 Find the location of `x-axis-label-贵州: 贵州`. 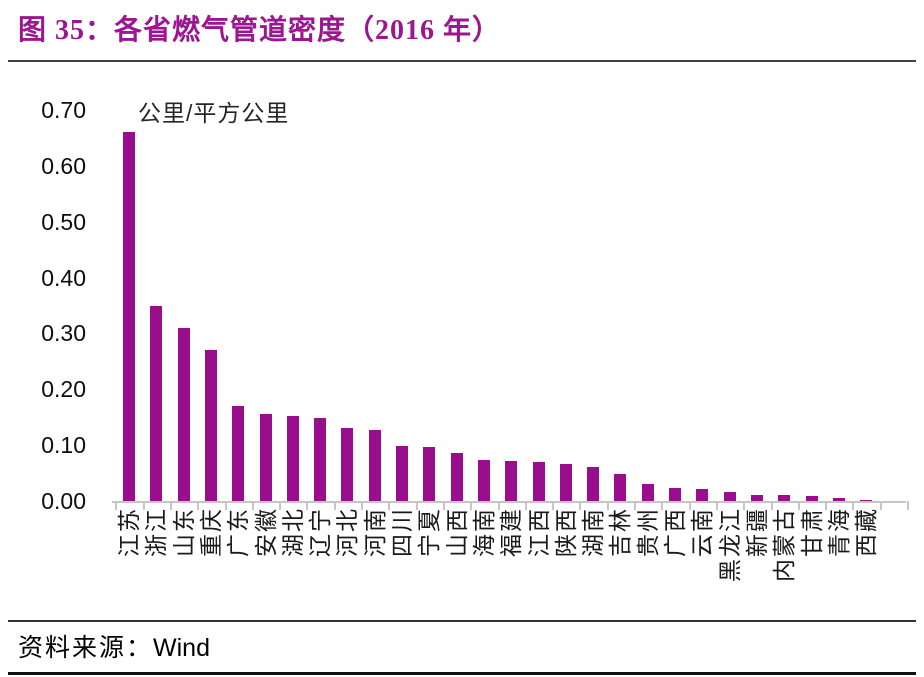

x-axis-label-贵州: 贵州 is located at coordinates (647, 532).